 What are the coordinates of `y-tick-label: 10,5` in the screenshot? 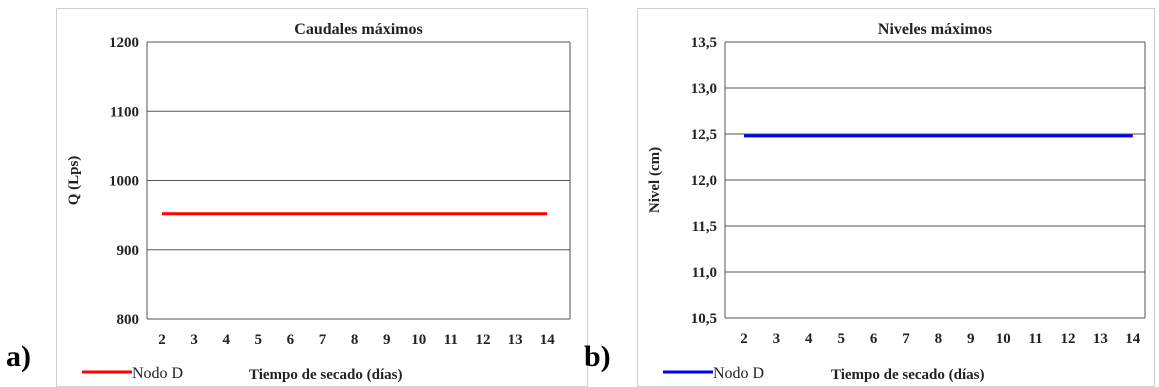 It's located at (704, 319).